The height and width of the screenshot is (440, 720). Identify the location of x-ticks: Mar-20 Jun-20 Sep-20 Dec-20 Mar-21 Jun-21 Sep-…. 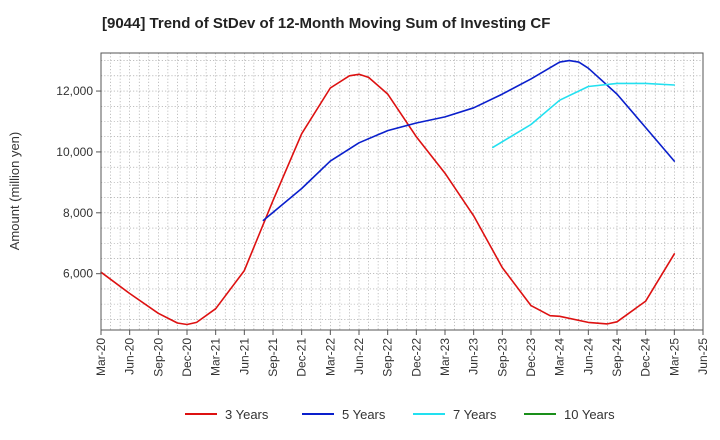
(402, 353).